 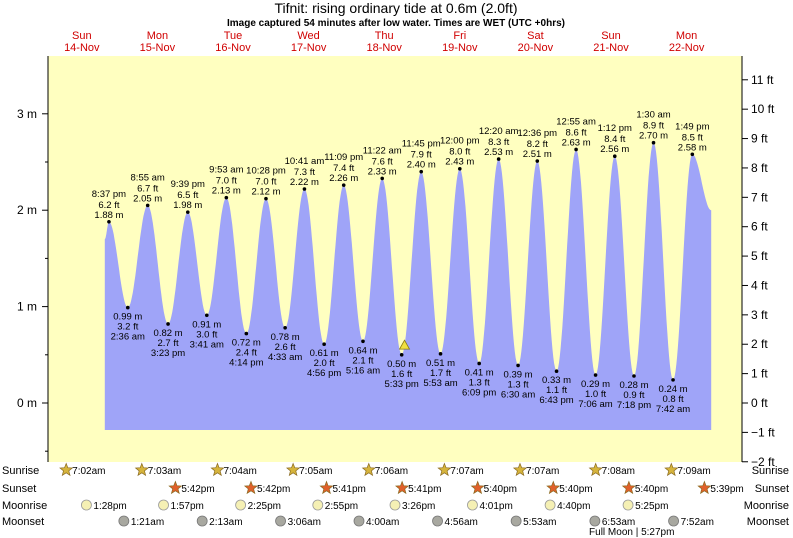 I want to click on high-tide-time: 10:41 am, so click(x=305, y=161).